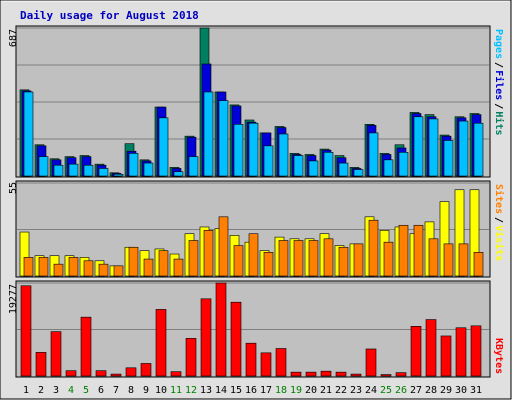 This screenshot has width=512, height=400. I want to click on x-tick-label: 22, so click(341, 390).